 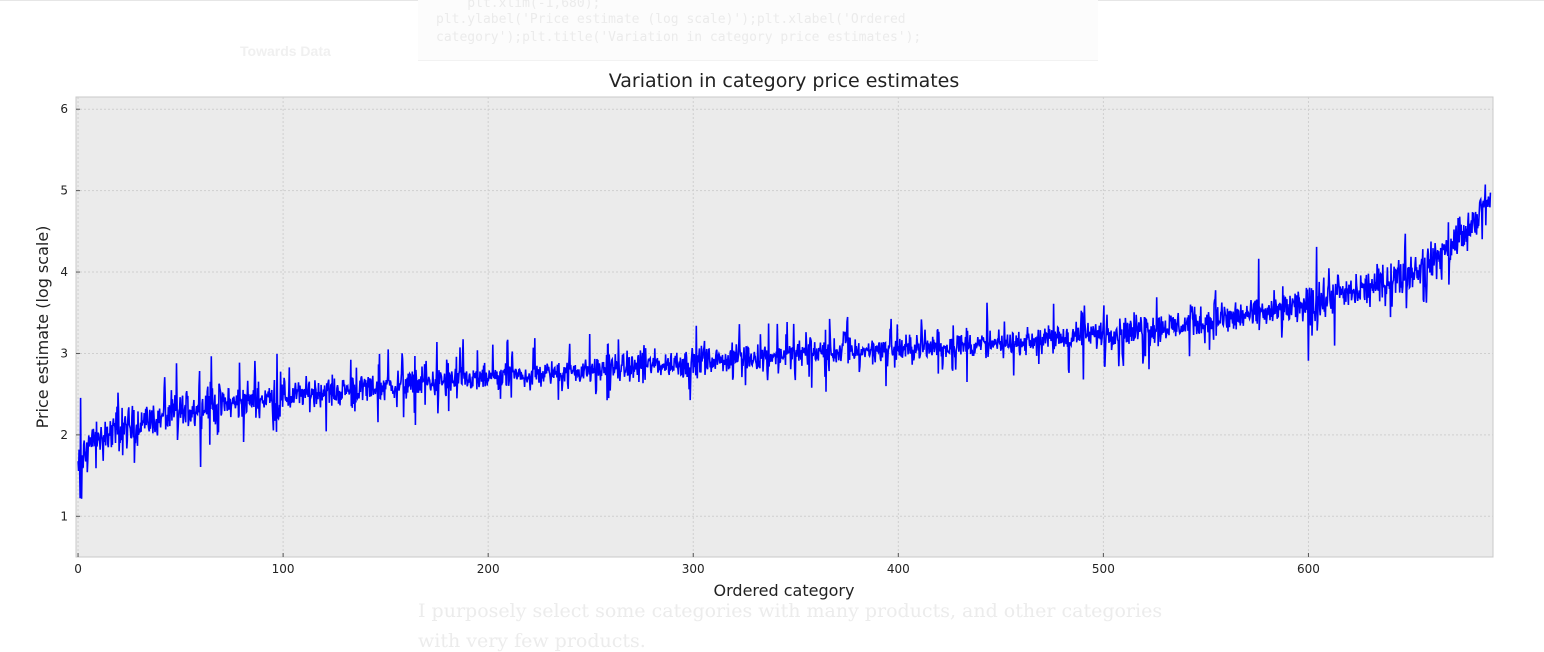 What do you see at coordinates (42, 327) in the screenshot?
I see `y-axis-label: Price estimate (log scale)` at bounding box center [42, 327].